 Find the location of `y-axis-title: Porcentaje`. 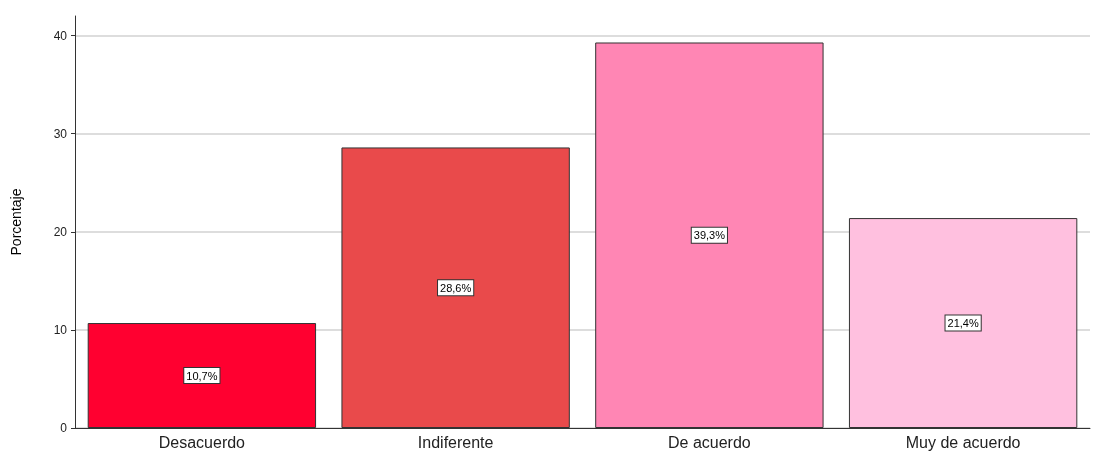

y-axis-title: Porcentaje is located at coordinates (16, 222).